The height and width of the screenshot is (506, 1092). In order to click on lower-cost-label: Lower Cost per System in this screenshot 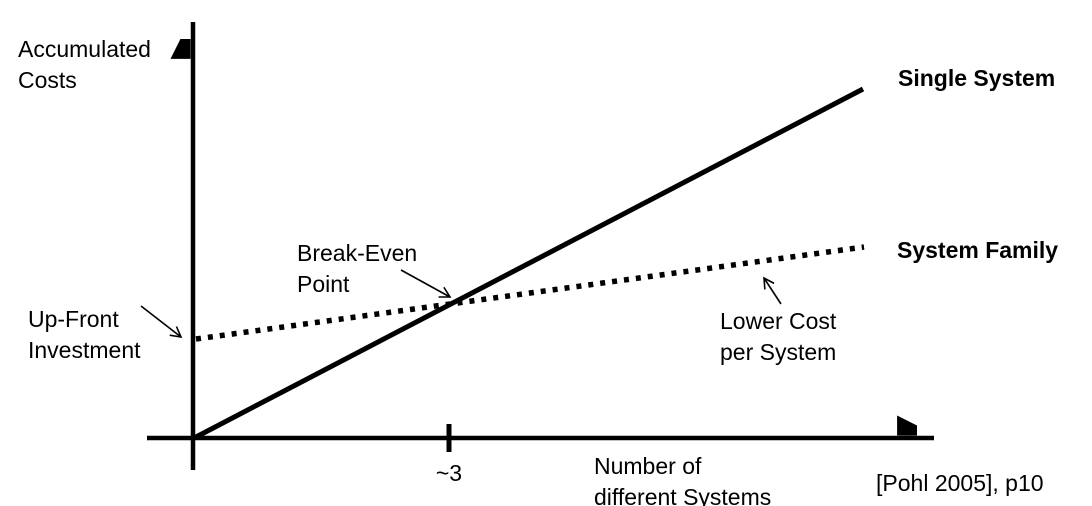, I will do `click(778, 336)`.